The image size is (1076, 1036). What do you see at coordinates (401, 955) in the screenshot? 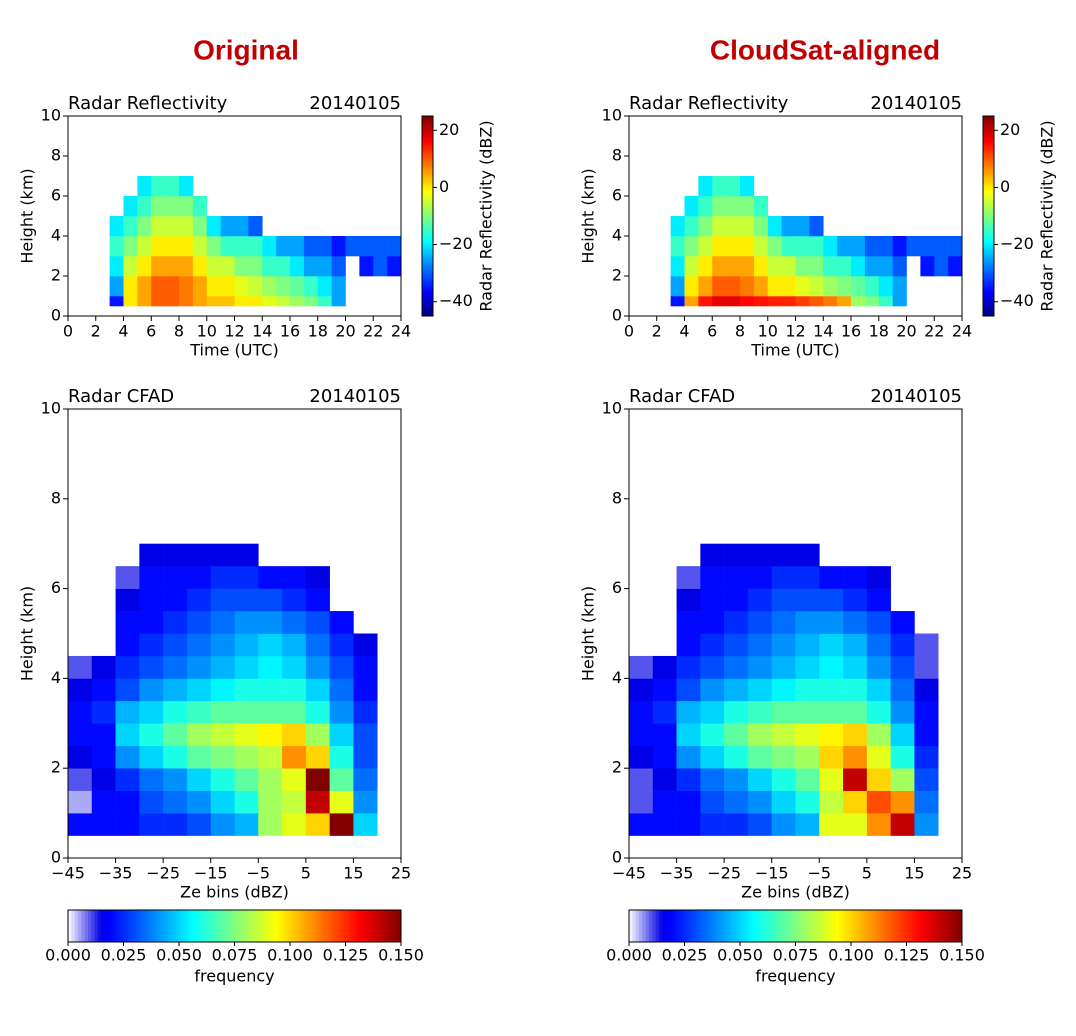
I see `colorbar-tick-label: 0.150` at bounding box center [401, 955].